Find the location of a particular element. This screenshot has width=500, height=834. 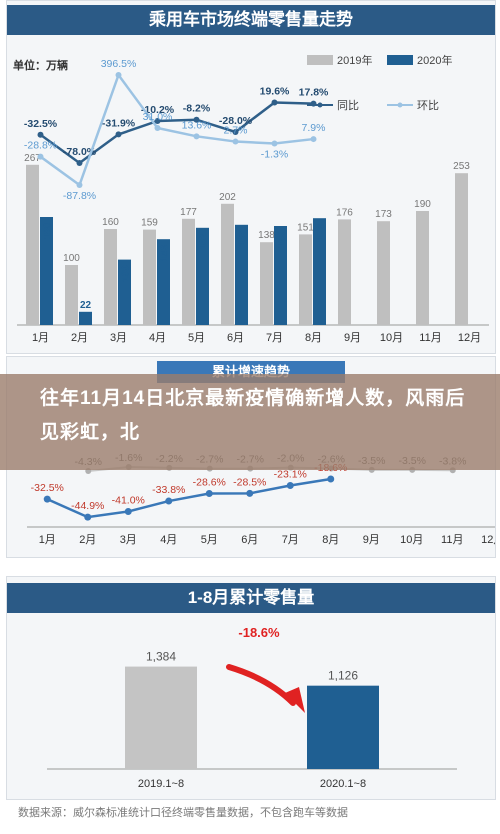

legend-label-0: 2019年 is located at coordinates (354, 60).